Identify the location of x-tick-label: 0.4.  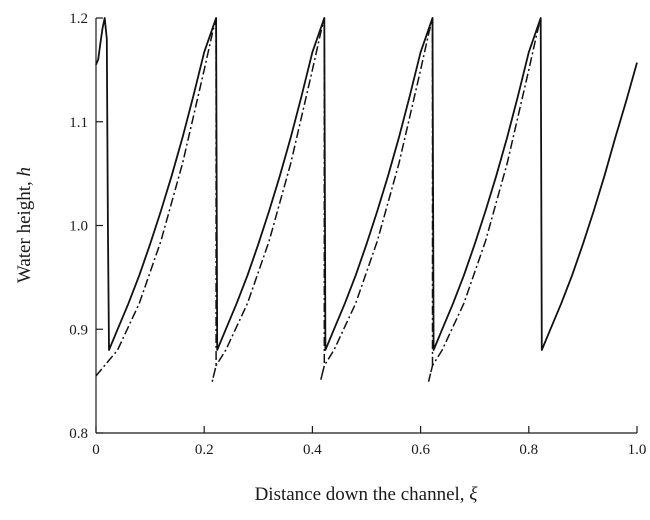
(312, 450).